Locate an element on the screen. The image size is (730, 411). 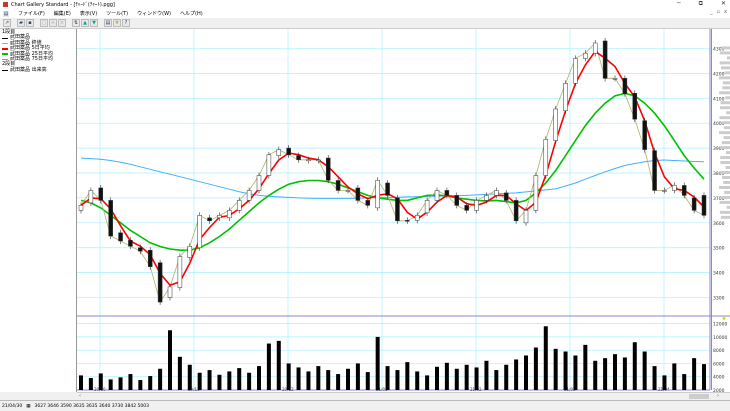
legend-item: 武田薬品 出来高 is located at coordinates (38, 70).